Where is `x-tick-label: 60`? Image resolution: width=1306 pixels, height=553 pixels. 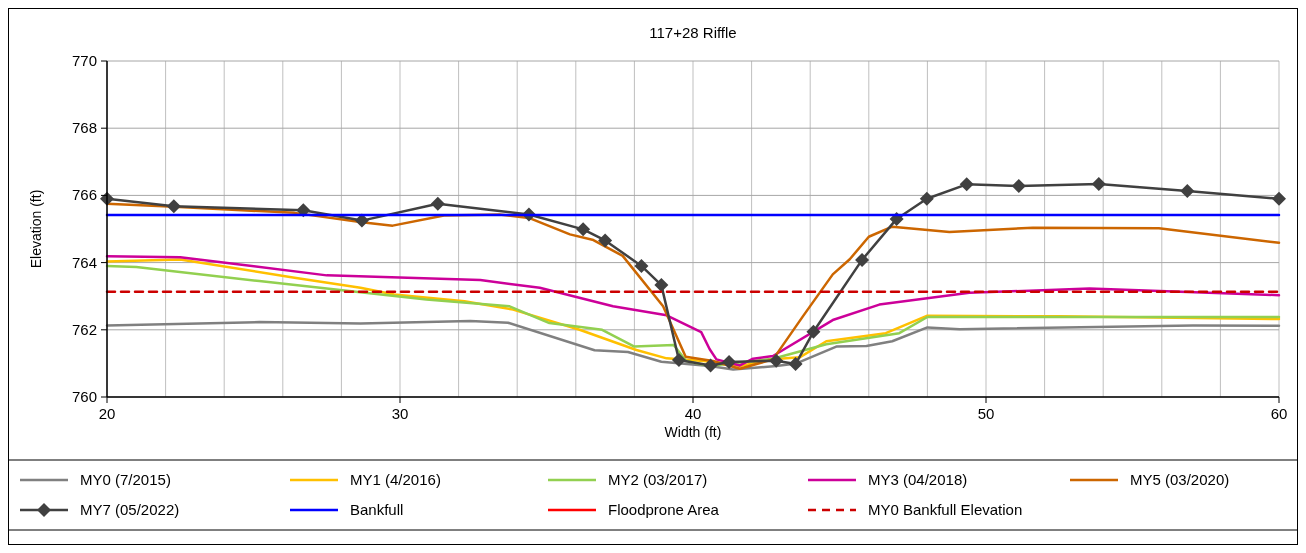
x-tick-label: 60 is located at coordinates (1279, 413).